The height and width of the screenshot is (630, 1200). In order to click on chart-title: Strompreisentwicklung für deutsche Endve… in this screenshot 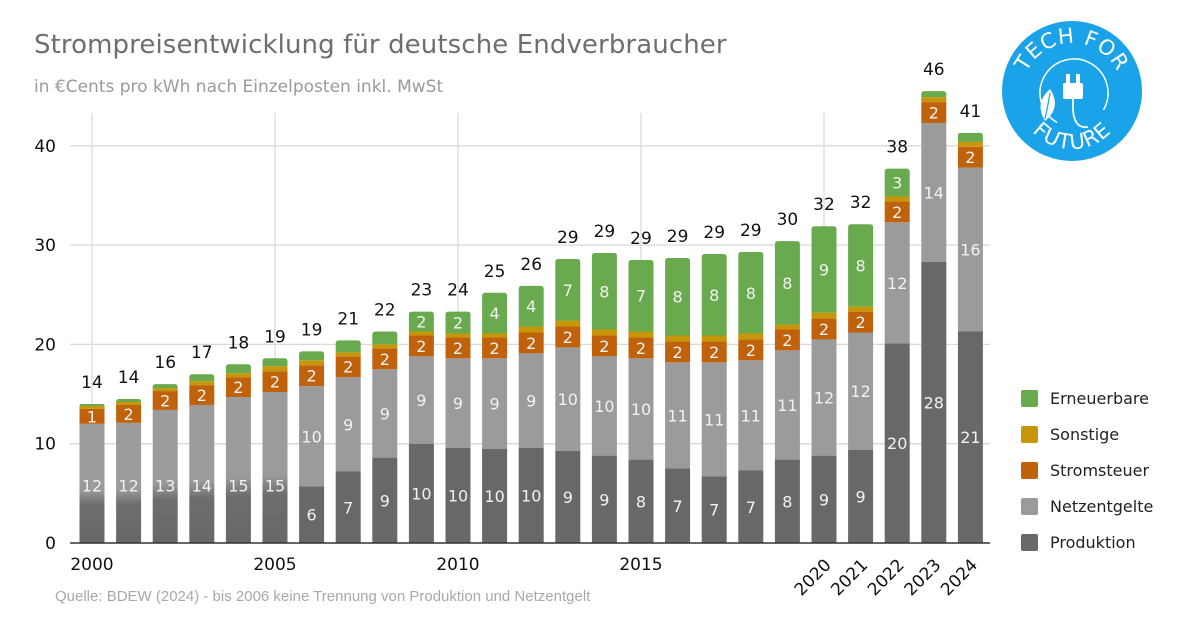, I will do `click(380, 45)`.